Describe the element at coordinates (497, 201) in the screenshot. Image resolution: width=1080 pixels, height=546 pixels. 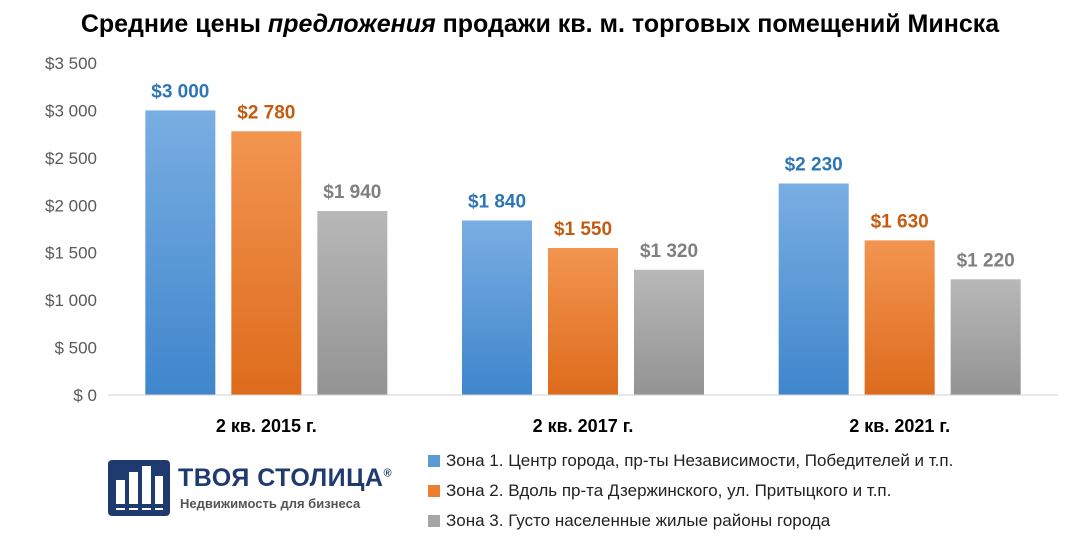
I see `data-label: $1 840` at that location.